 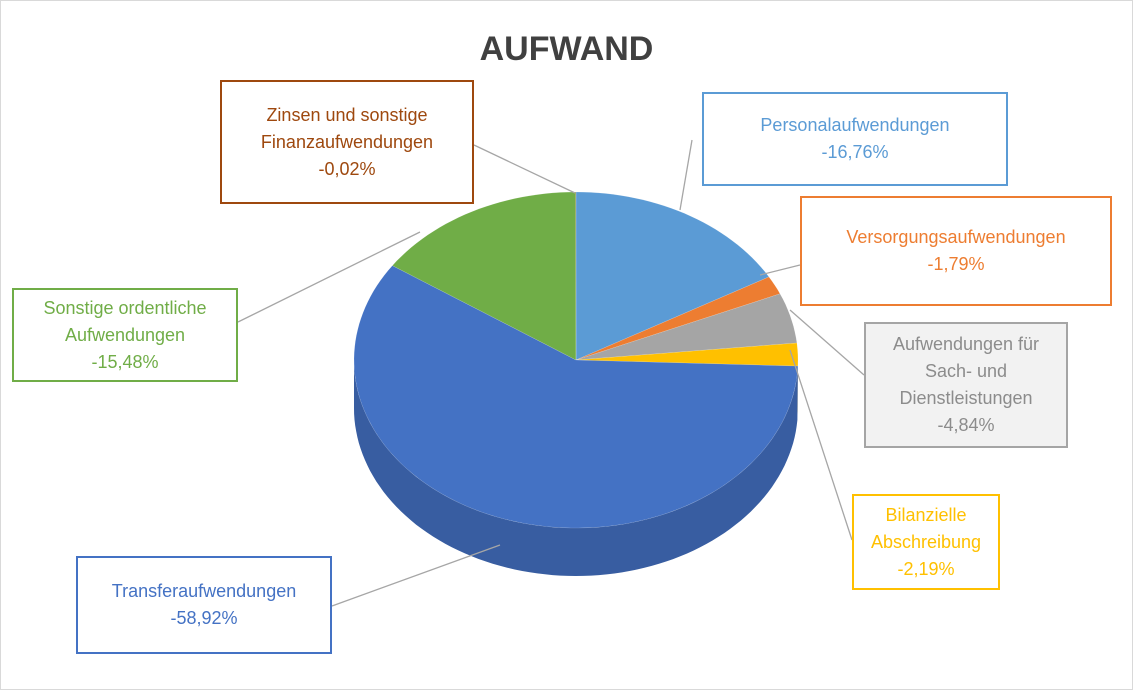 I want to click on data-label: Personalaufwendungen -16,76%, so click(x=855, y=139).